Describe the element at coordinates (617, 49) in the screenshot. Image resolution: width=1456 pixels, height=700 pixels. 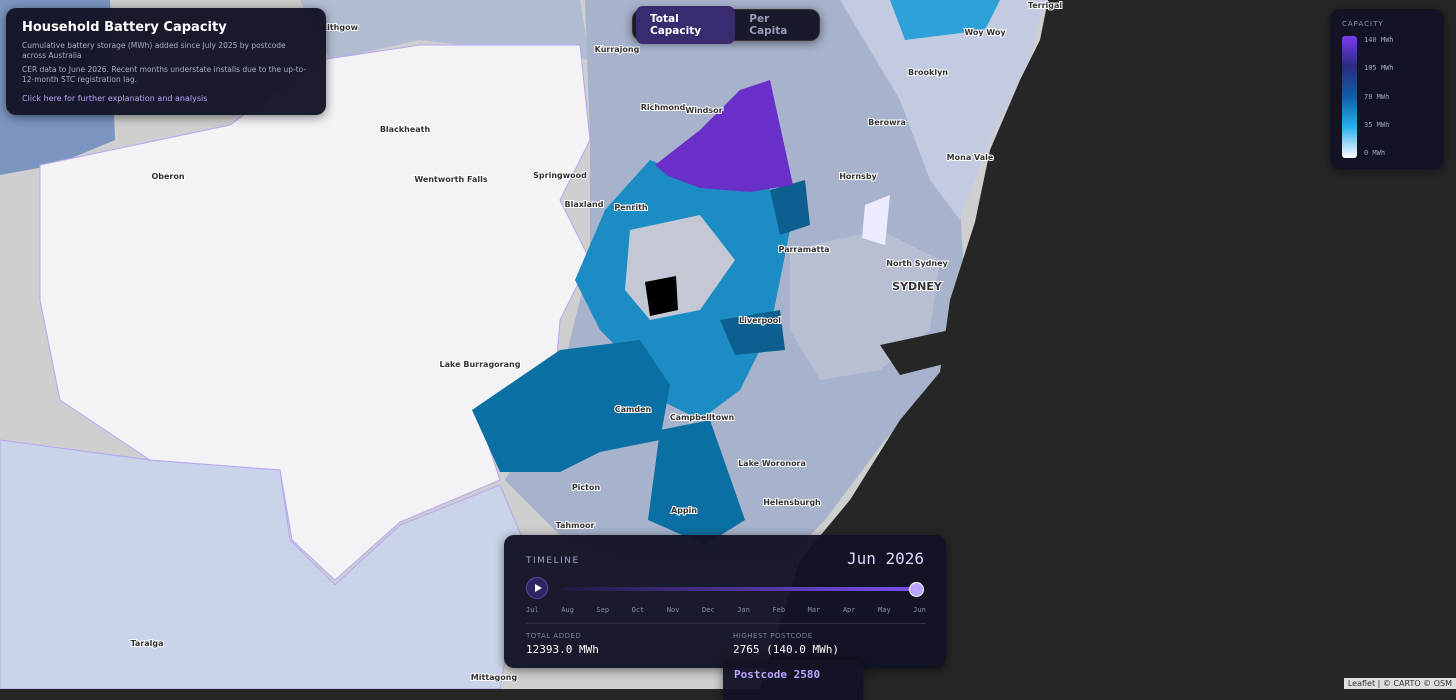
I see `place-label: Kurrajong` at that location.